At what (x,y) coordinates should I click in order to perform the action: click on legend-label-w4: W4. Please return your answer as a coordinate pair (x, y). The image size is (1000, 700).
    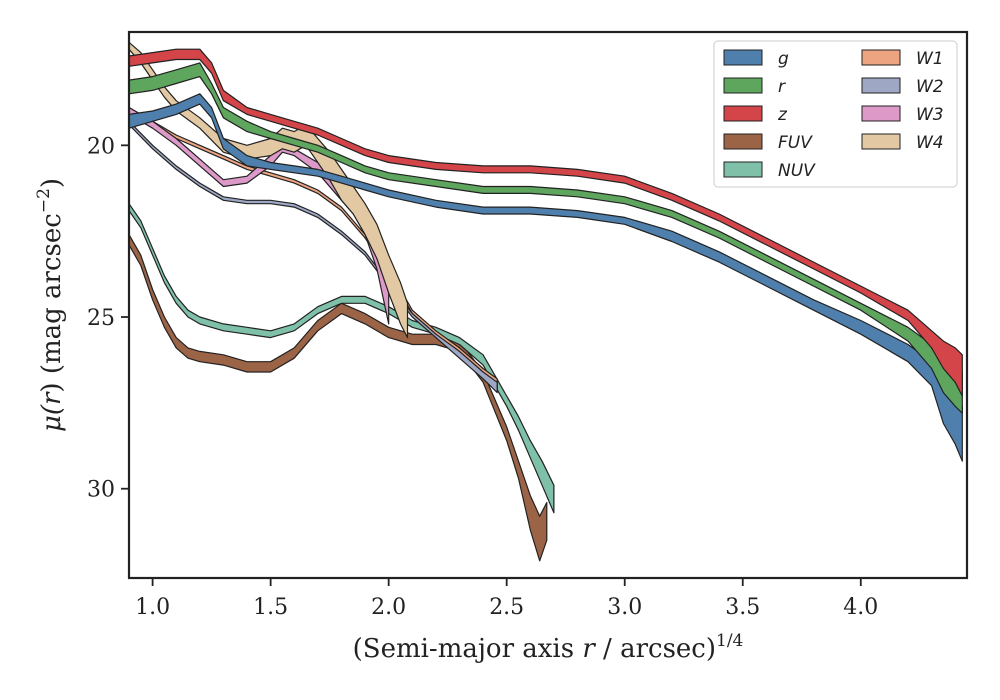
    Looking at the image, I should click on (930, 143).